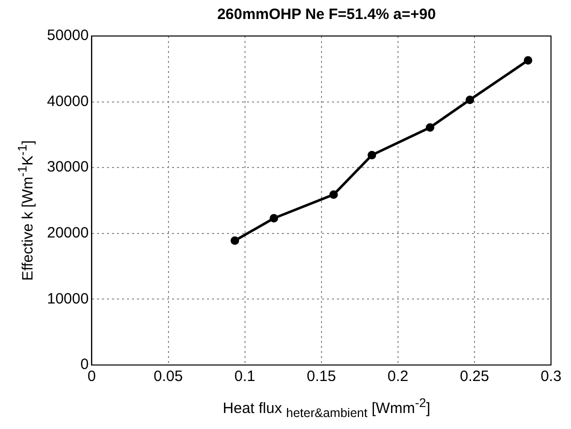  Describe the element at coordinates (321, 377) in the screenshot. I see `x-tick-label: 0.15` at that location.